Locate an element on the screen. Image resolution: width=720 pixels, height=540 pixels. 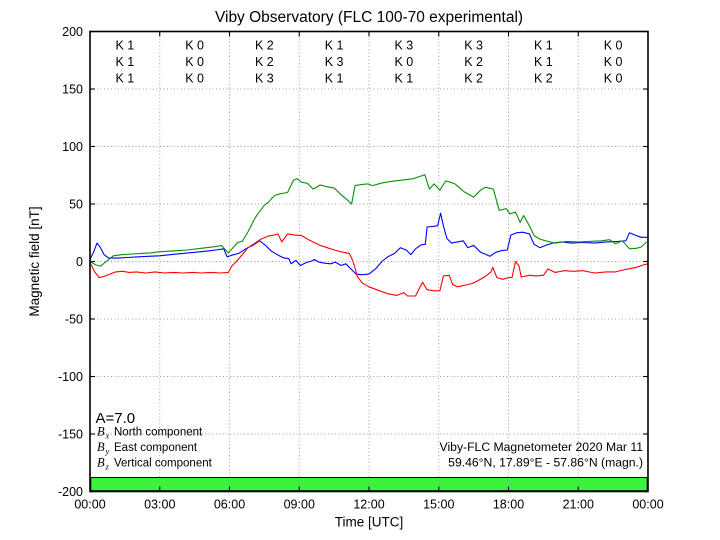
a-index-annotation: A=7.0 is located at coordinates (116, 418).